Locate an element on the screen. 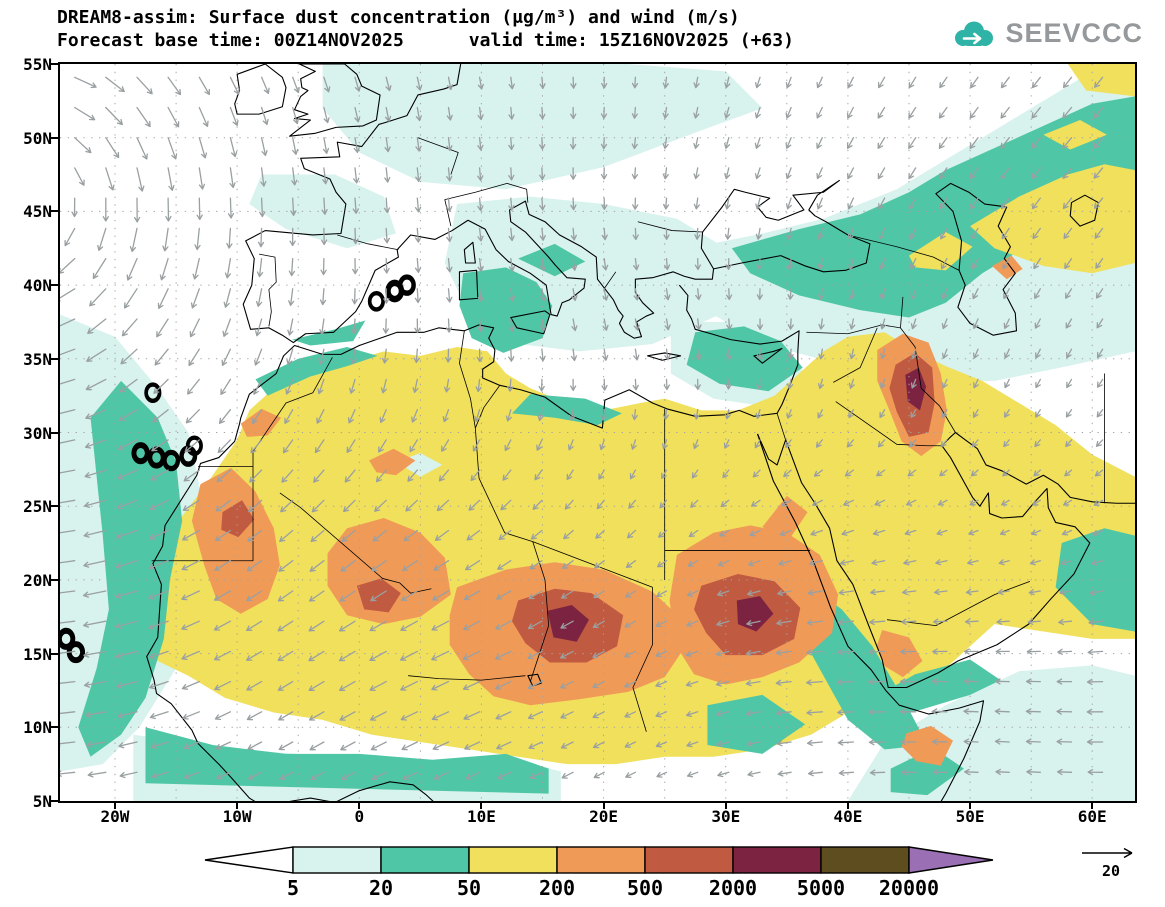 The width and height of the screenshot is (1165, 907). seevccc-logo-text: SEEVCCC is located at coordinates (1074, 33).